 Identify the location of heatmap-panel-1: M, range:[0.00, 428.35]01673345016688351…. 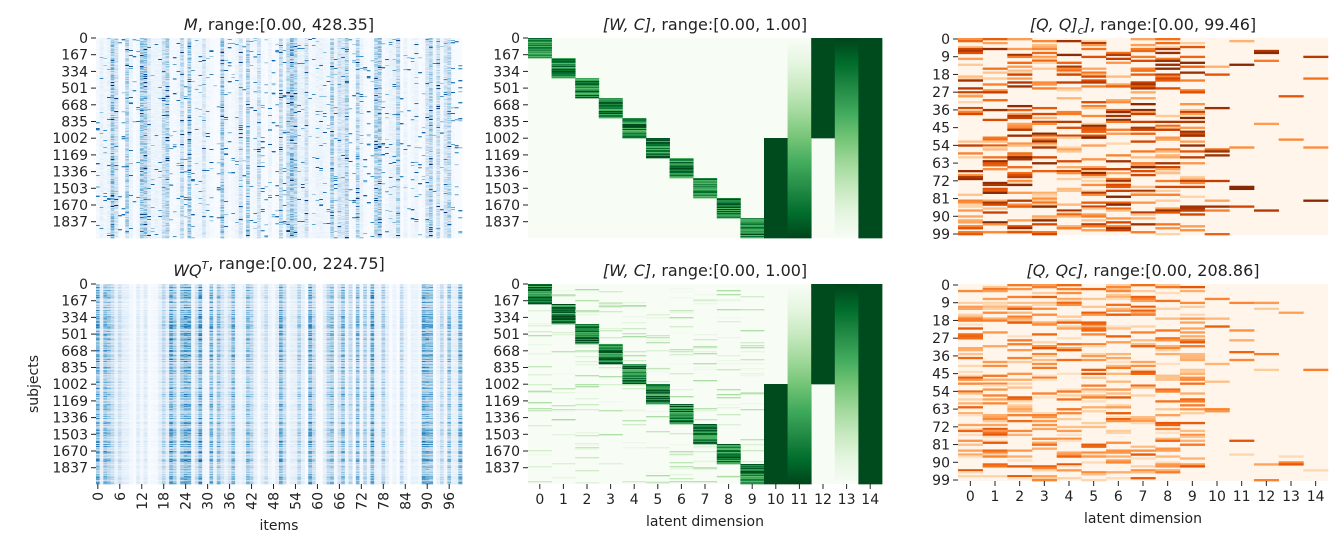
(257, 126).